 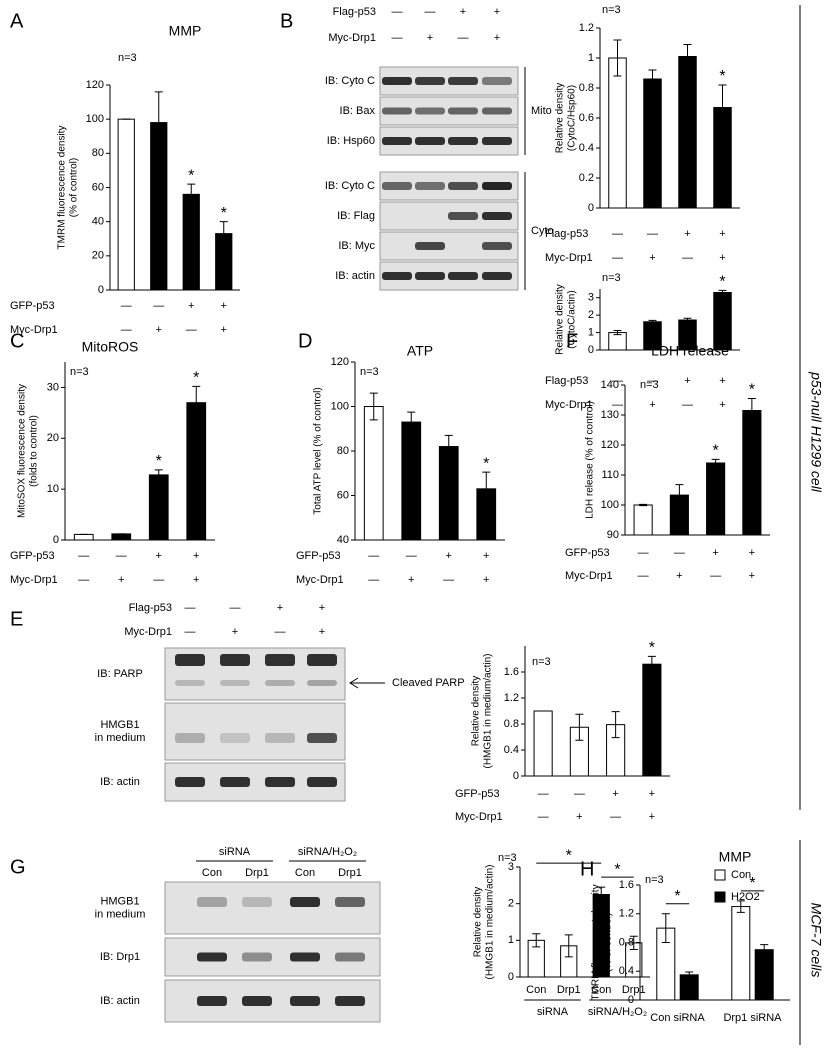 I want to click on condition-label: Flag-p53, so click(x=354, y=12).